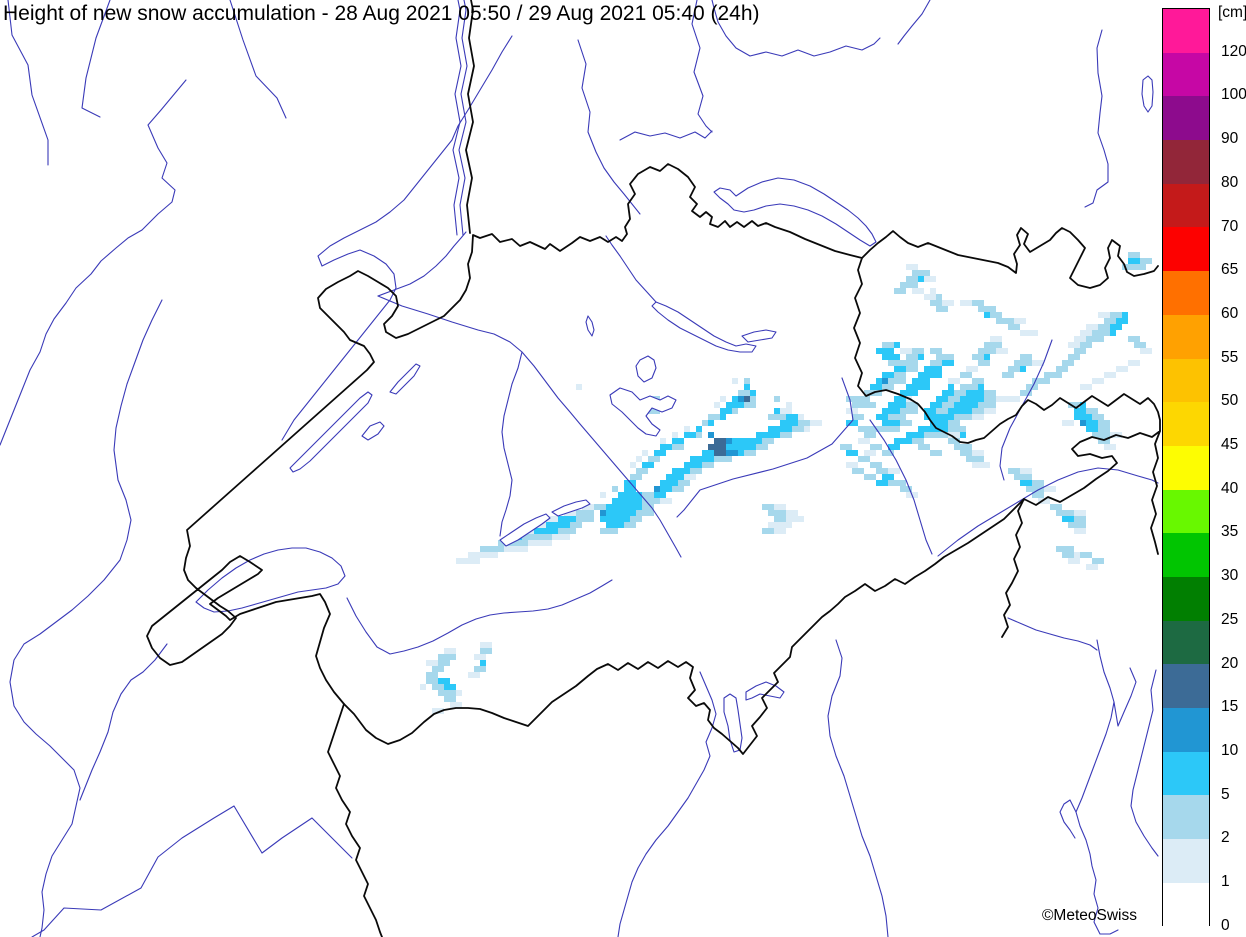 The image size is (1246, 937). Describe the element at coordinates (1230, 532) in the screenshot. I see `colorbar-label: 35` at that location.